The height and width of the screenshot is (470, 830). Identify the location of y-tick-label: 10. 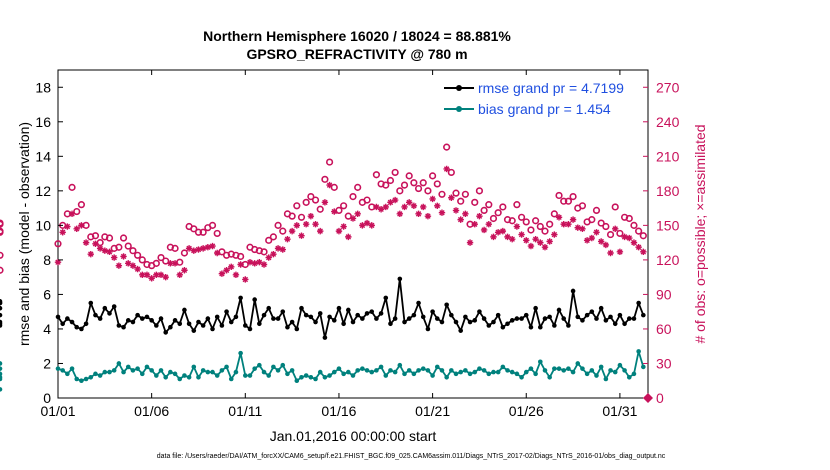
(43, 225).